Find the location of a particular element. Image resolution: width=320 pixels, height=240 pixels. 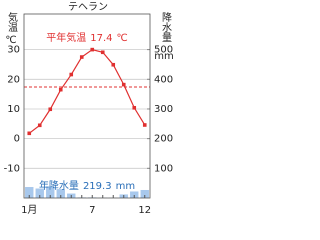

mean-temp-annotation: 平年気温 17.4 ℃ is located at coordinates (87, 37).